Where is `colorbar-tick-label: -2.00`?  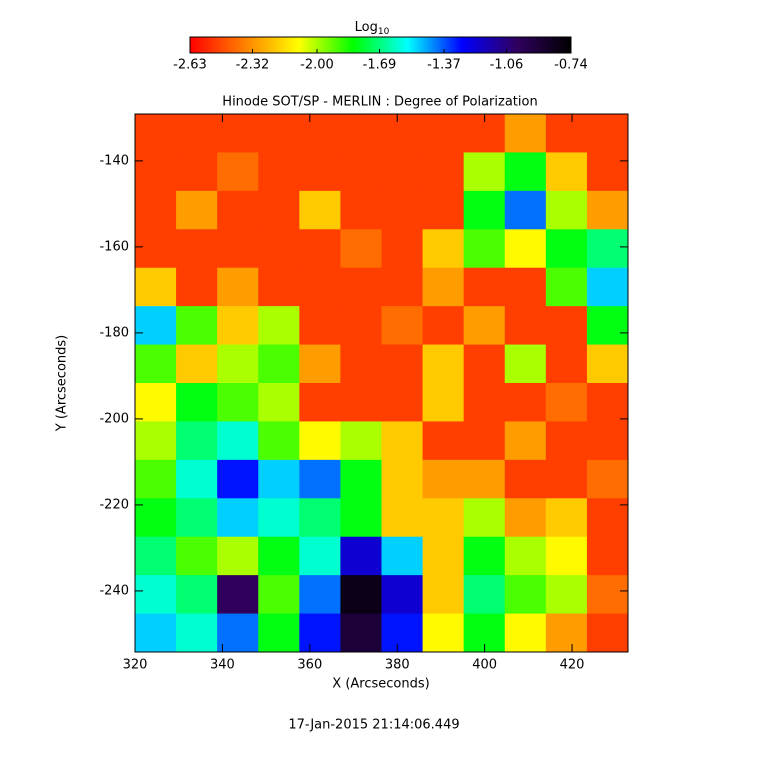 colorbar-tick-label: -2.00 is located at coordinates (317, 65).